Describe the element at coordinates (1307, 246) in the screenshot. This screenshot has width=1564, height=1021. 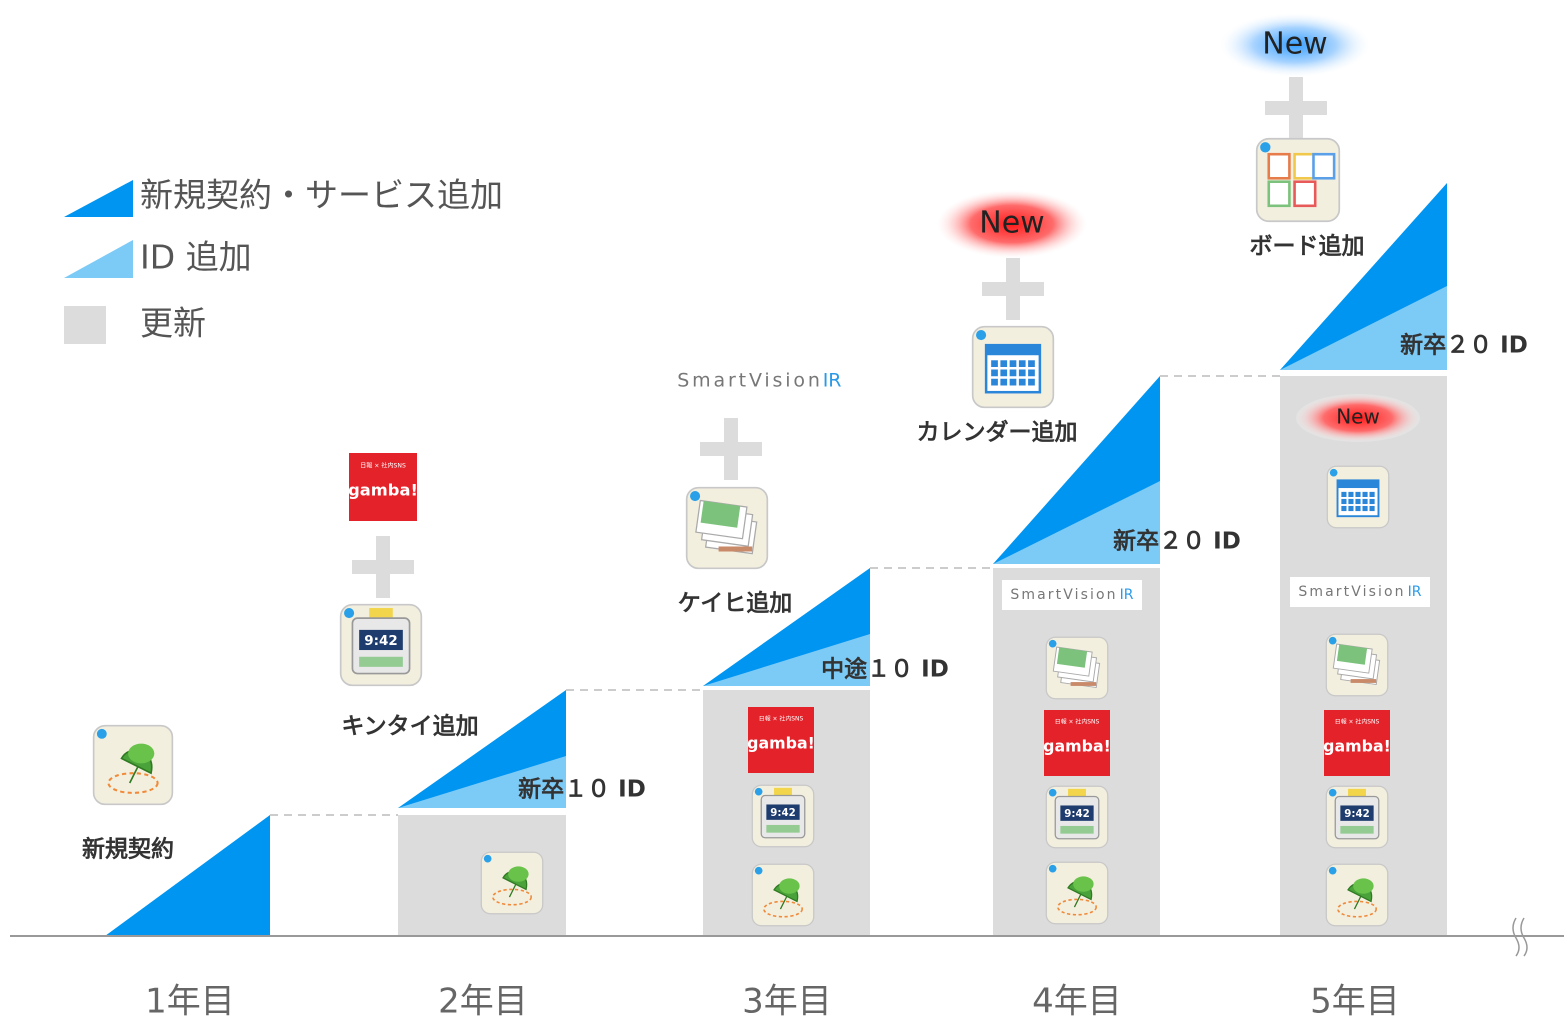
I see `step-label: ボード追加` at that location.